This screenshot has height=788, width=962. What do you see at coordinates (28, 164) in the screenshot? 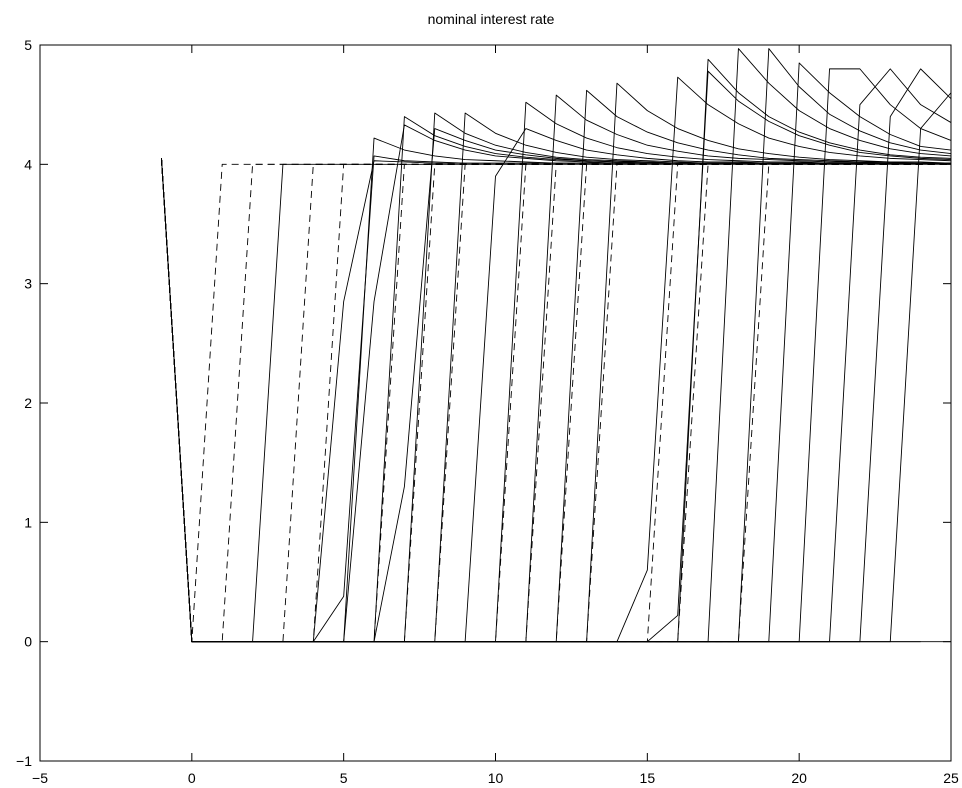
I see `y-tick-label-5: 4` at bounding box center [28, 164].